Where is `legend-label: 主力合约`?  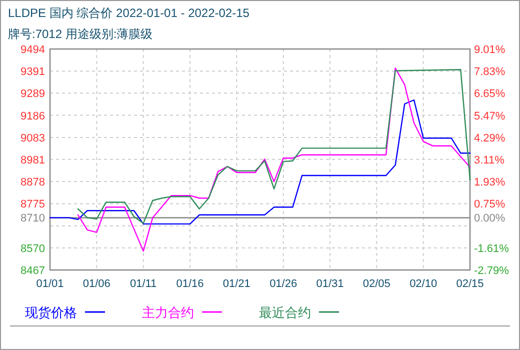
legend-label: 主力合约 is located at coordinates (168, 312).